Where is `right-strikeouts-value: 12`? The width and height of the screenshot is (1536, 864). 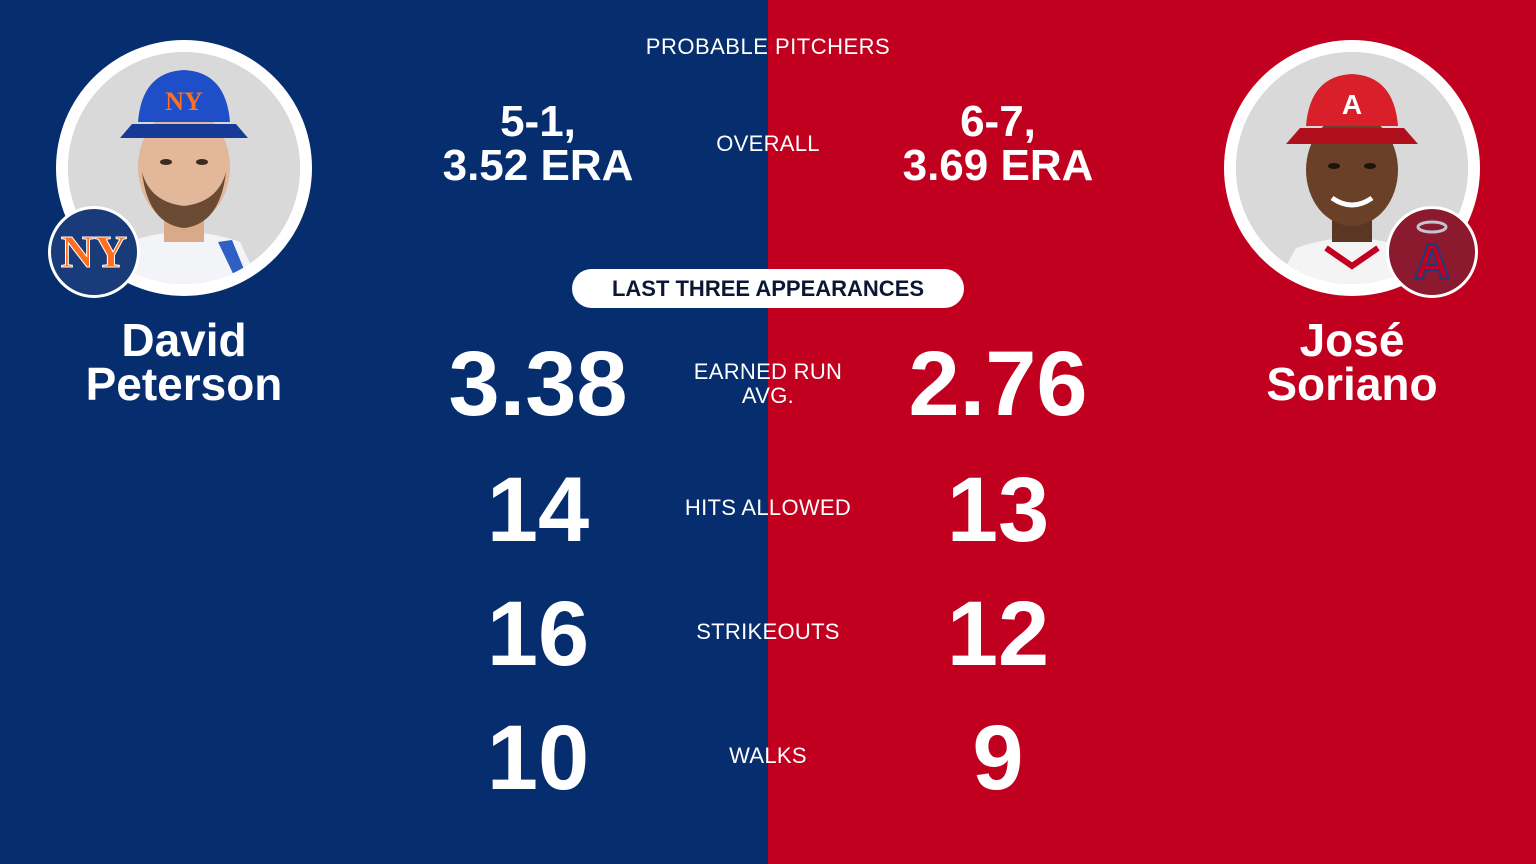
right-strikeouts-value: 12 is located at coordinates (998, 634).